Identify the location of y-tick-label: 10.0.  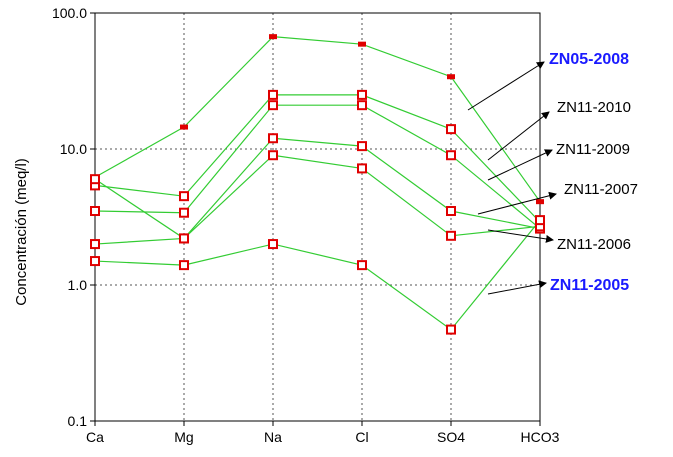
(73, 149).